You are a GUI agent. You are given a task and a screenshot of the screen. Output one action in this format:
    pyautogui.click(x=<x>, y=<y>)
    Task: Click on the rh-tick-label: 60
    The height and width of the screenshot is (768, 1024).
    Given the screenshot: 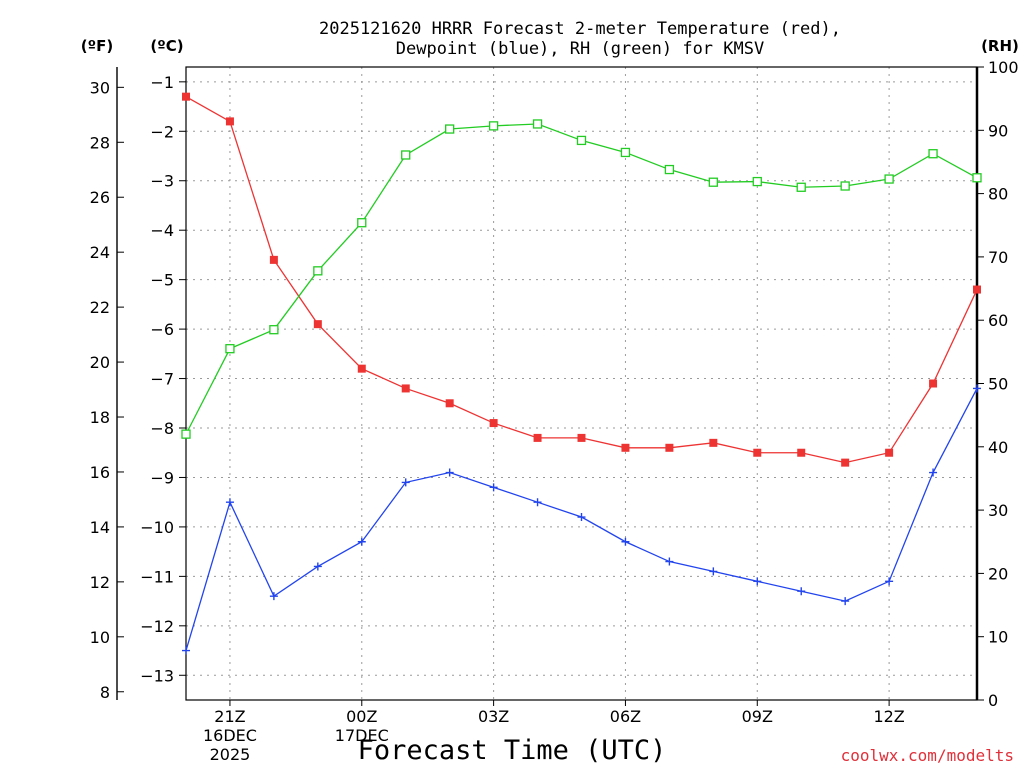 What is the action you would take?
    pyautogui.click(x=998, y=320)
    